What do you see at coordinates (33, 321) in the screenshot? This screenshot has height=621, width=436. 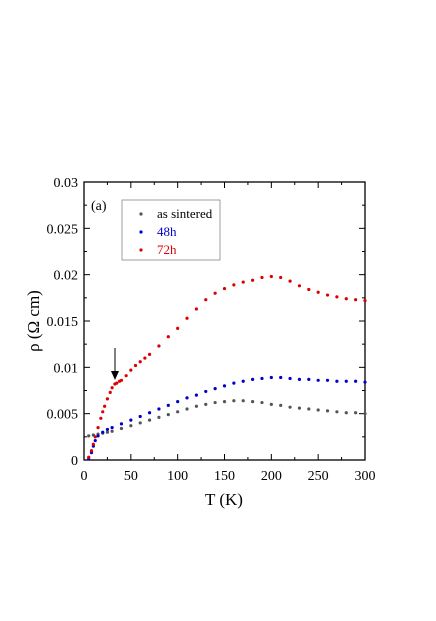 I see `y-axis-title: ρ (Ω cm)` at bounding box center [33, 321].